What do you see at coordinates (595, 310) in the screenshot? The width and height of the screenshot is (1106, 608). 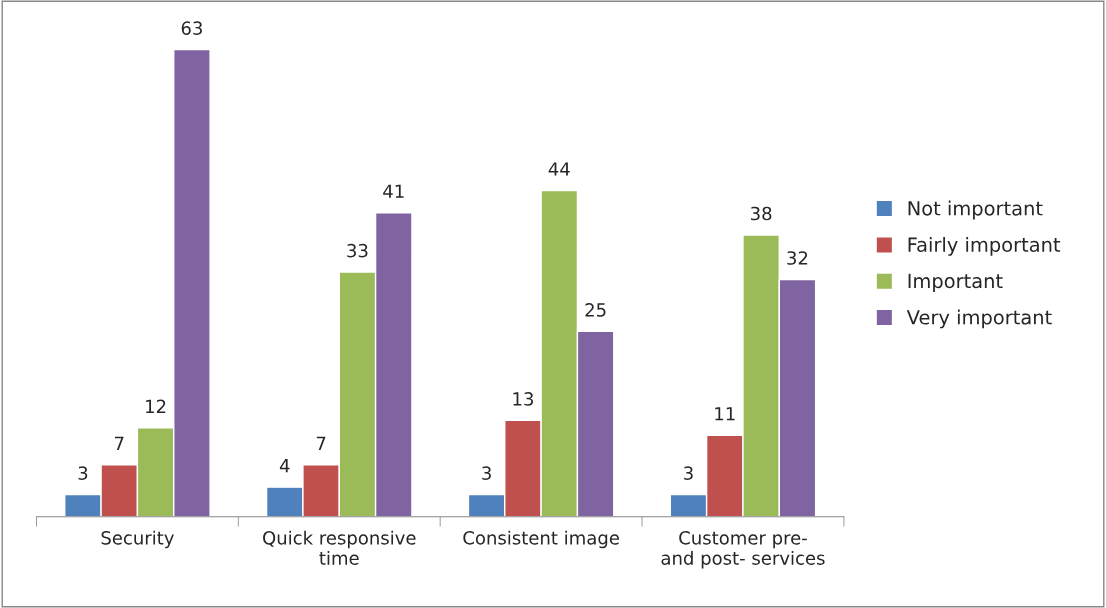 I see `data-label: 25` at bounding box center [595, 310].